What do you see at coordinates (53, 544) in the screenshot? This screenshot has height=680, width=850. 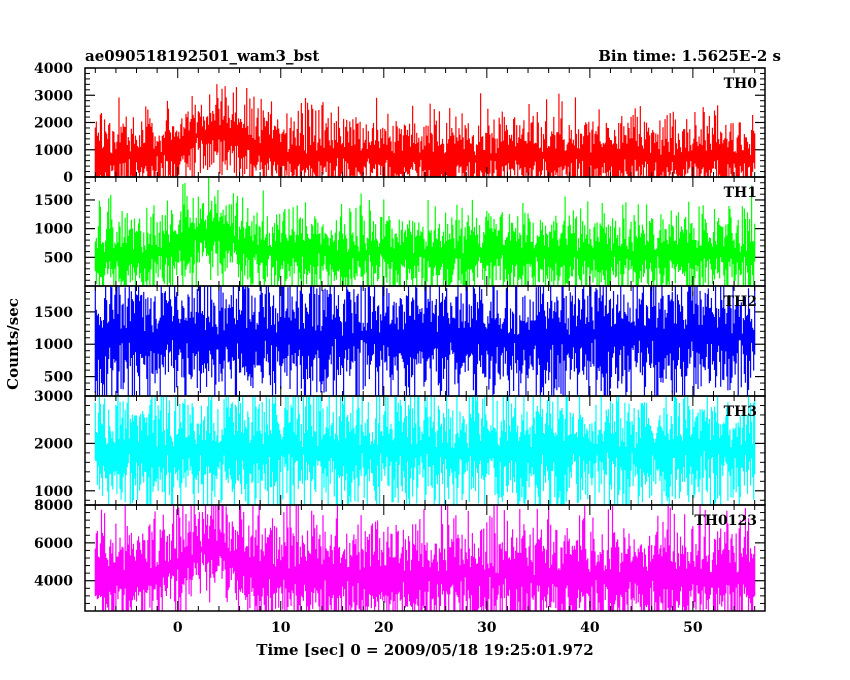 I see `y-tick-label: 6000` at bounding box center [53, 544].